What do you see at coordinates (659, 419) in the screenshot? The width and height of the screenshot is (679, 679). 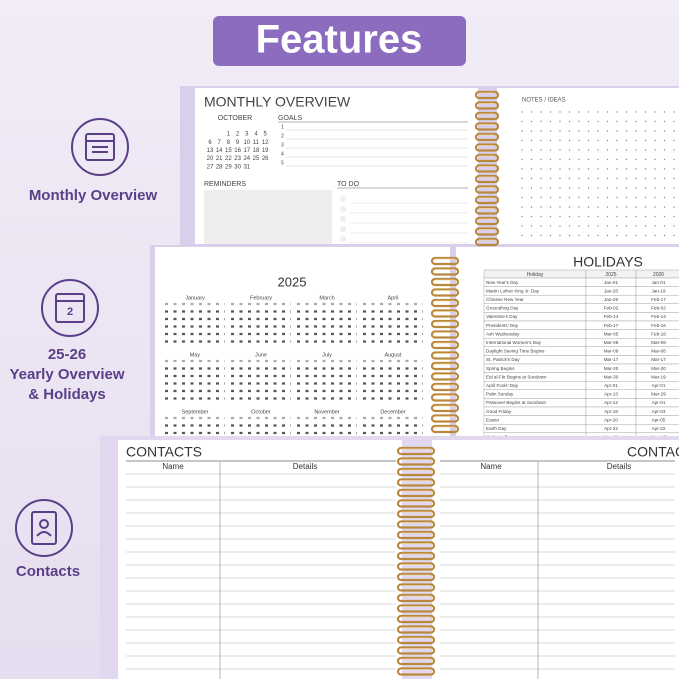 I see `table-cell-text: Apr-05` at bounding box center [659, 419].